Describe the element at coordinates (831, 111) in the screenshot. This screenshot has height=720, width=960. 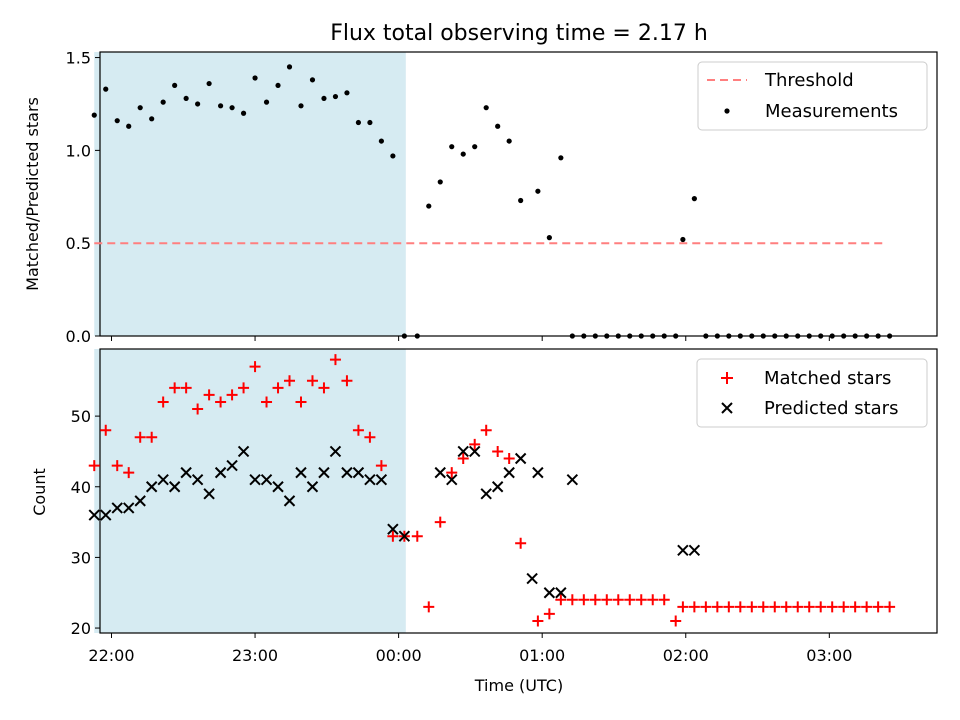
I see `legend-measurements-label: Measurements` at that location.